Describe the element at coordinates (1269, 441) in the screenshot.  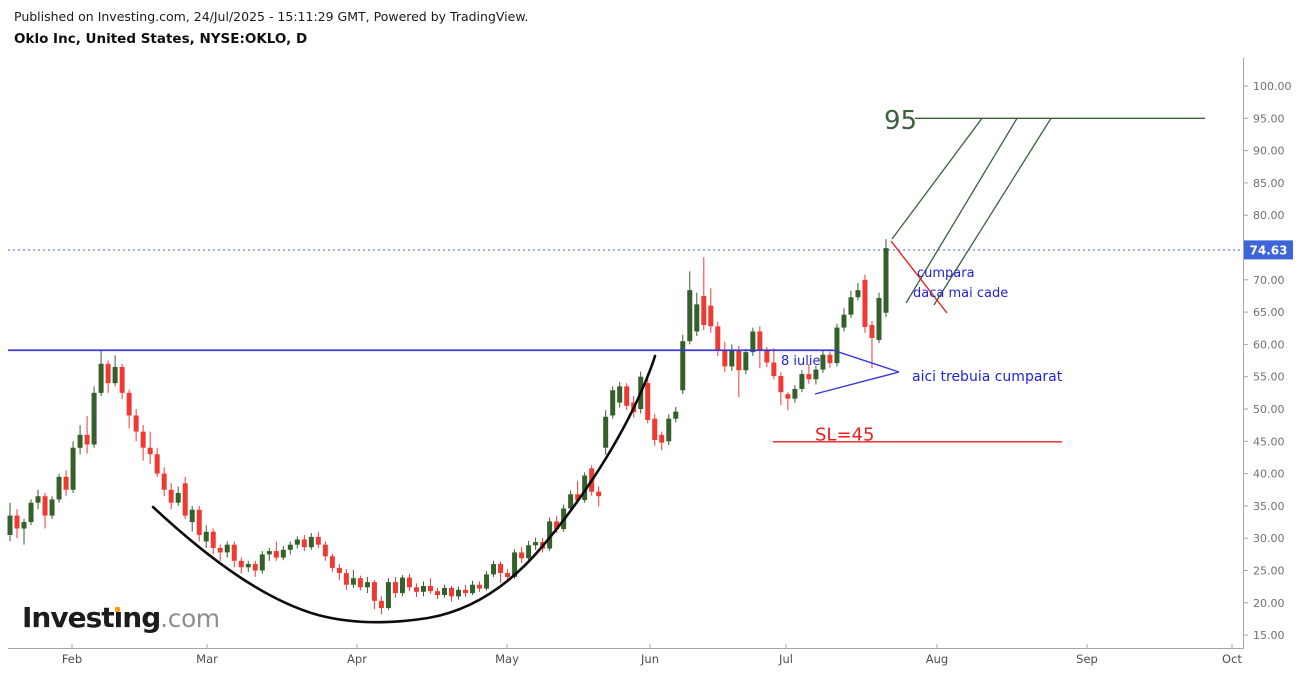
I see `price-axis-label: 45.00` at that location.